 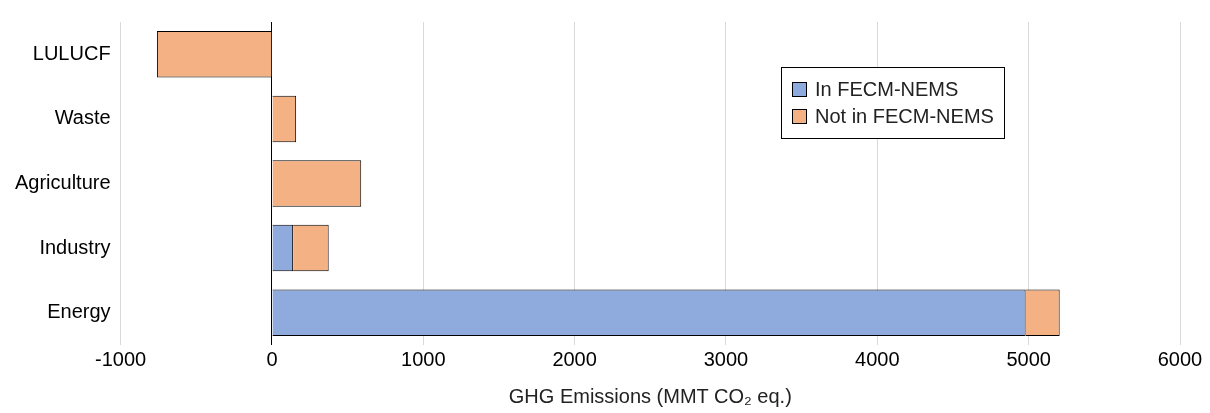 What do you see at coordinates (887, 89) in the screenshot?
I see `legend-label: In FECM-NEMS` at bounding box center [887, 89].